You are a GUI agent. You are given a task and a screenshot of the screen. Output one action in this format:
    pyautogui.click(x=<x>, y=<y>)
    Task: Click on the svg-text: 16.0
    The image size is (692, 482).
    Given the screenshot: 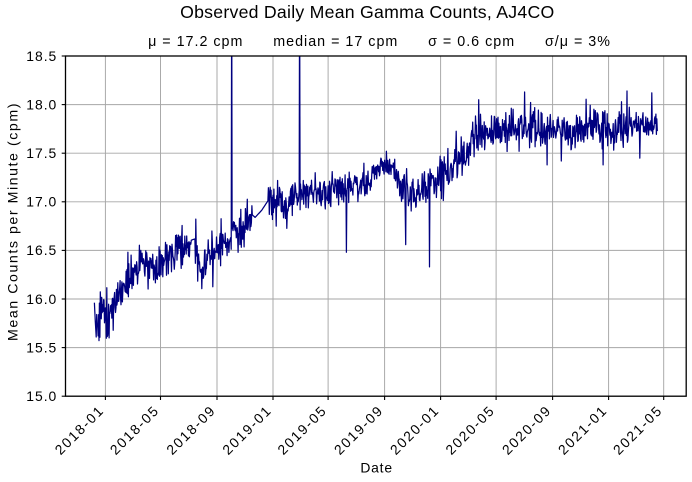 What is the action you would take?
    pyautogui.click(x=41, y=299)
    